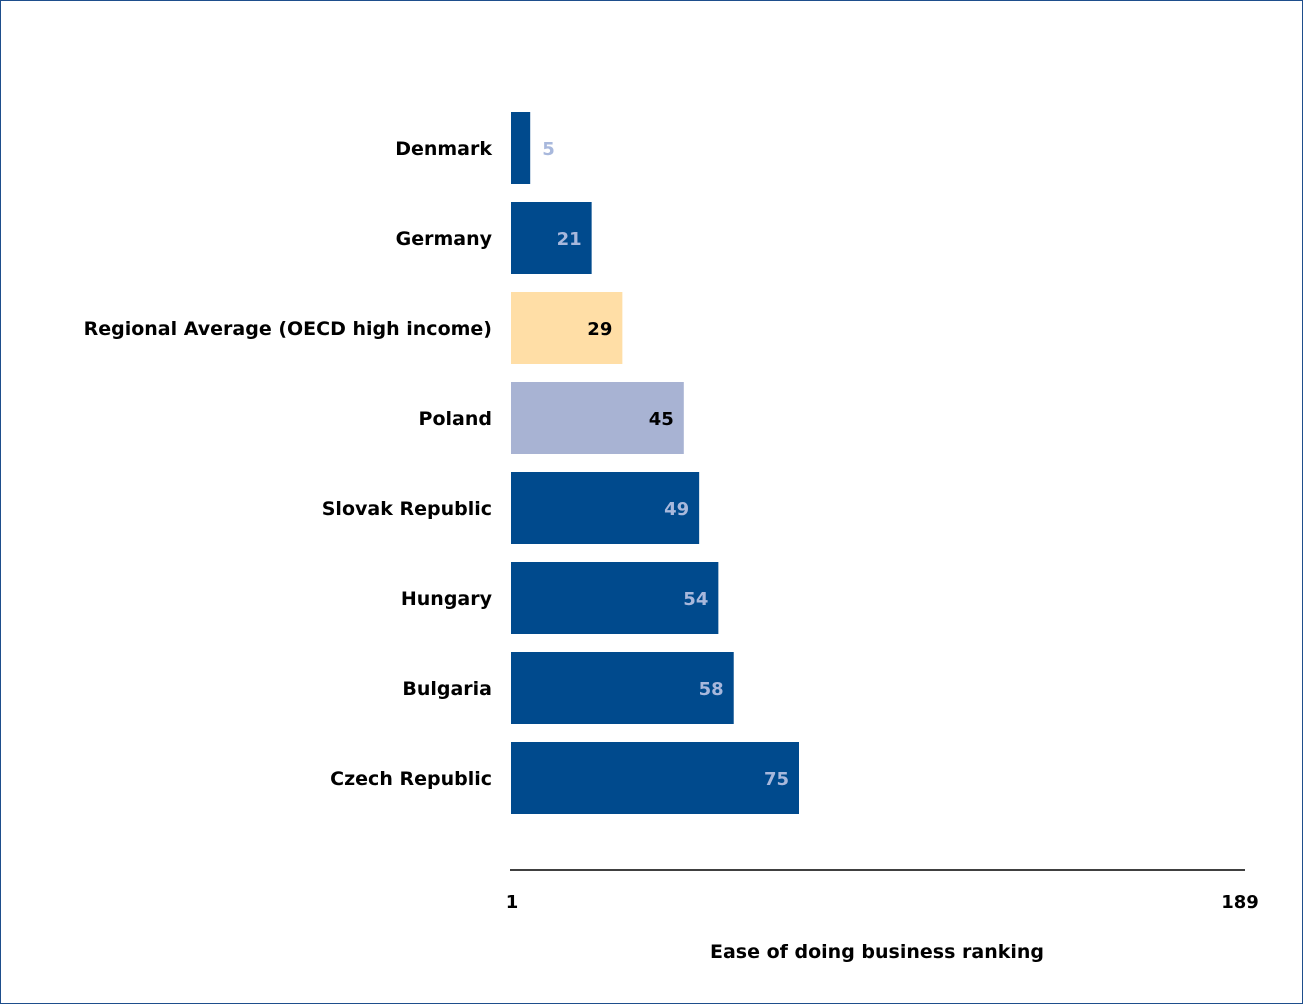  What do you see at coordinates (551, 238) in the screenshot?
I see `bar-germany` at bounding box center [551, 238].